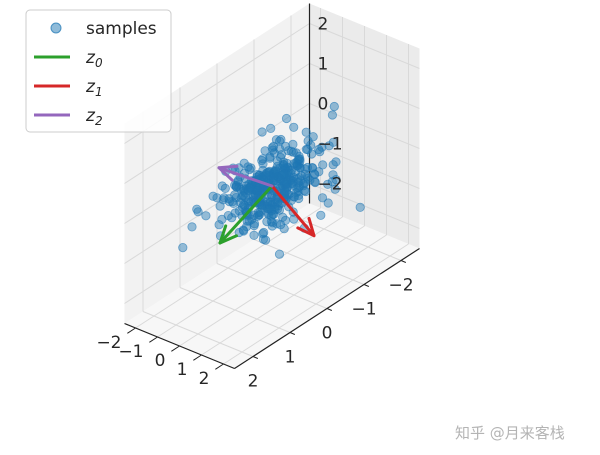 This screenshot has height=455, width=600. I want to click on vector-arrows, so click(266, 204).